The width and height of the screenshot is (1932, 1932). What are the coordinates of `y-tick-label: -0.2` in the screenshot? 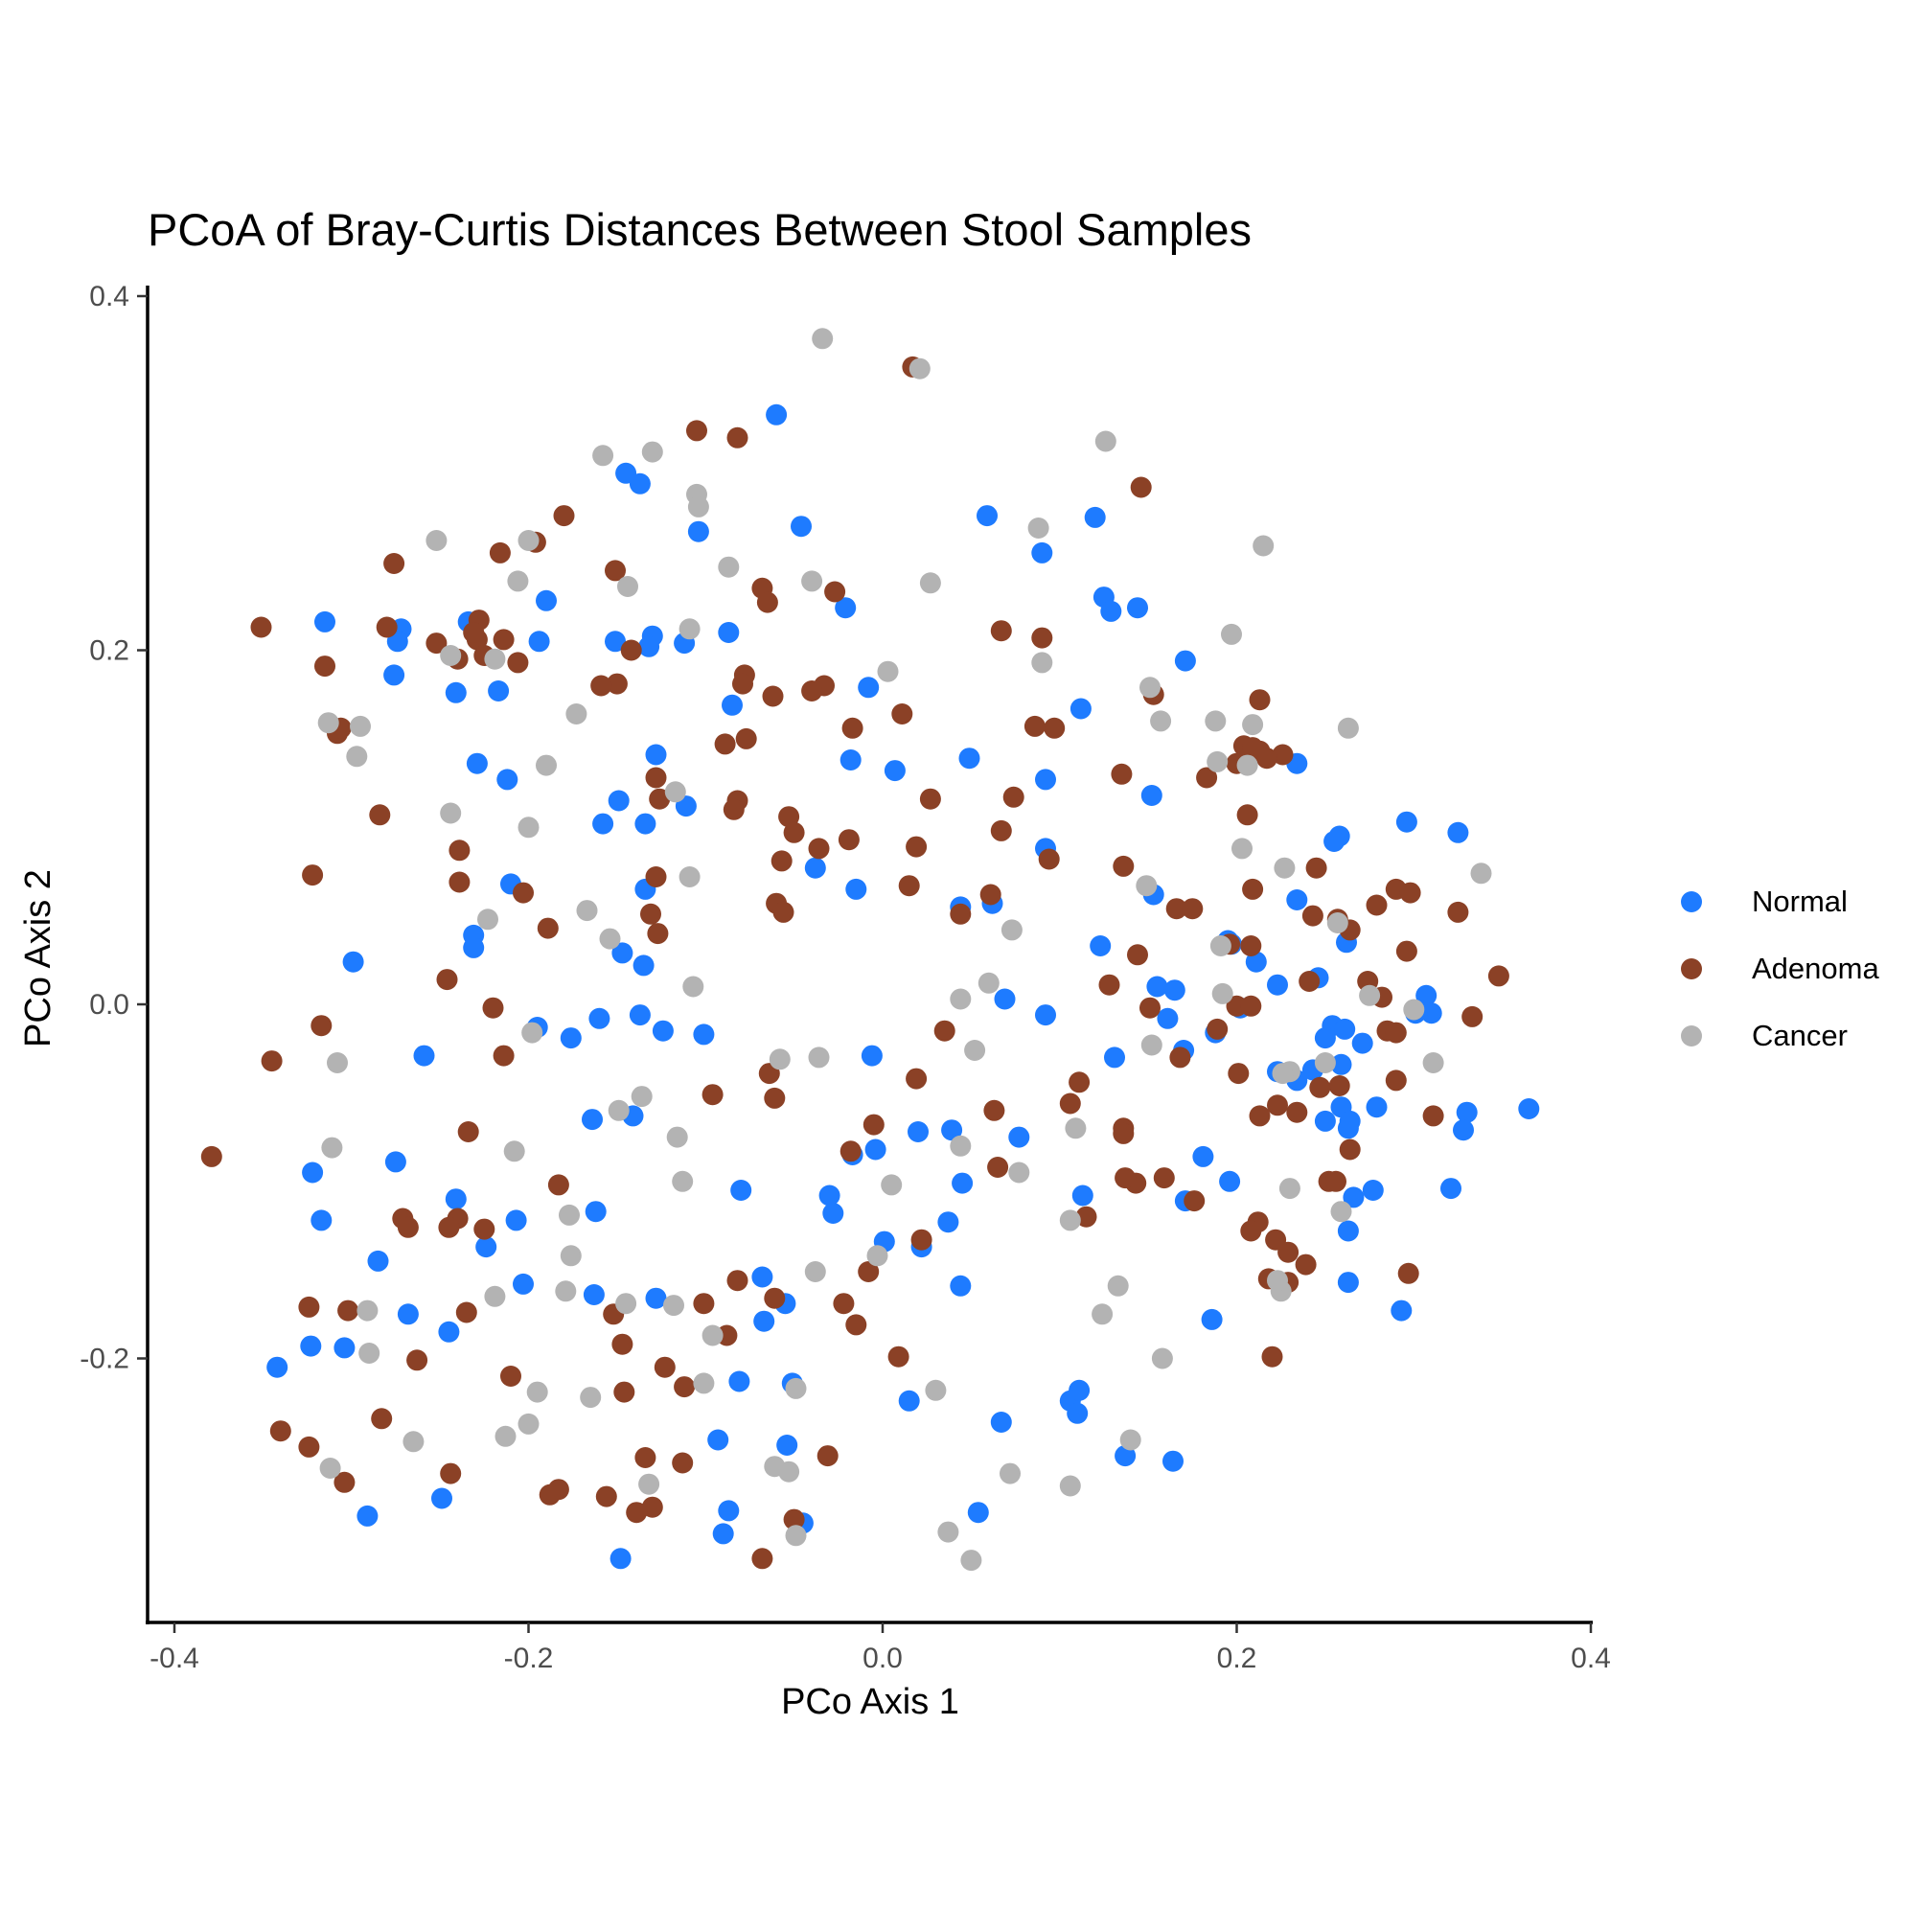 It's located at (104, 1359).